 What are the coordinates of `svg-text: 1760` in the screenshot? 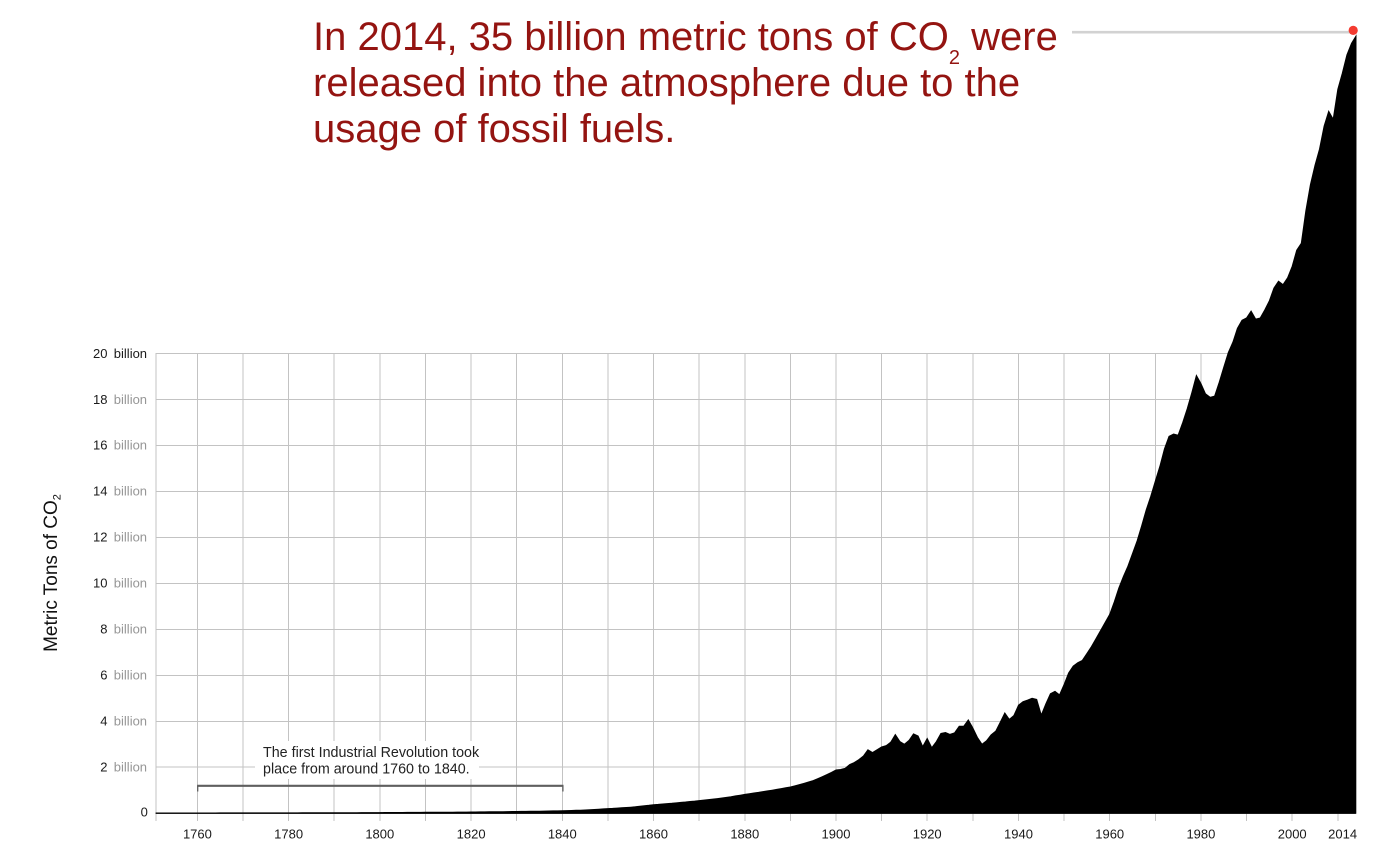 It's located at (197, 834).